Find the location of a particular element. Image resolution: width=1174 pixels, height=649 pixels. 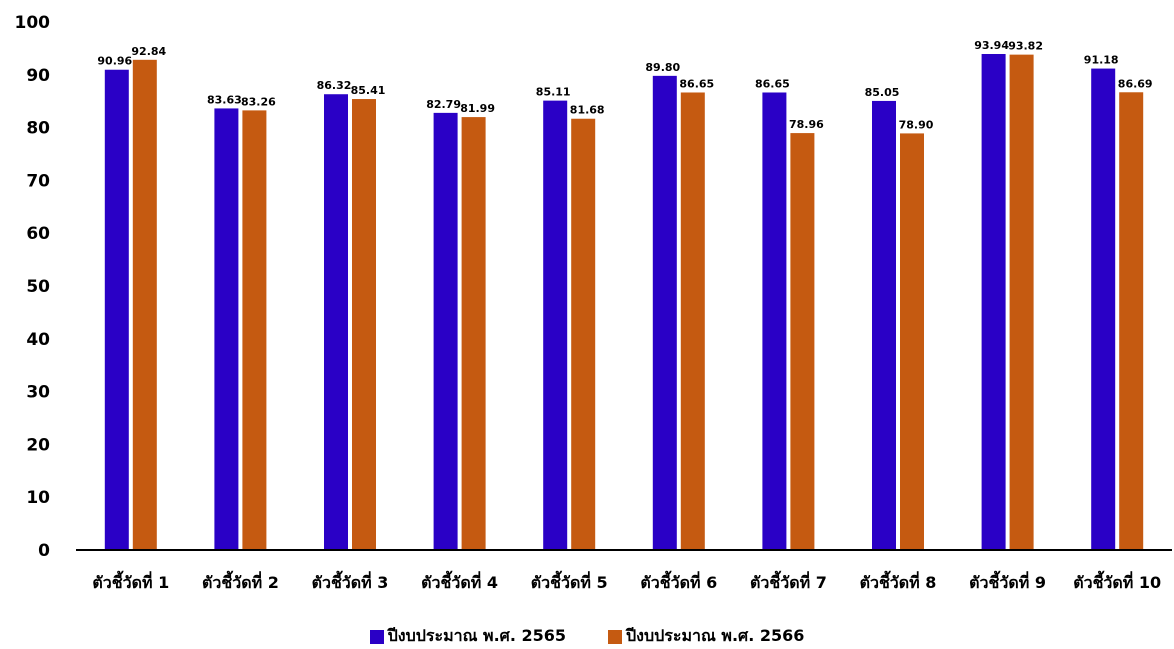

y-tick-label: 60 is located at coordinates (38, 234).